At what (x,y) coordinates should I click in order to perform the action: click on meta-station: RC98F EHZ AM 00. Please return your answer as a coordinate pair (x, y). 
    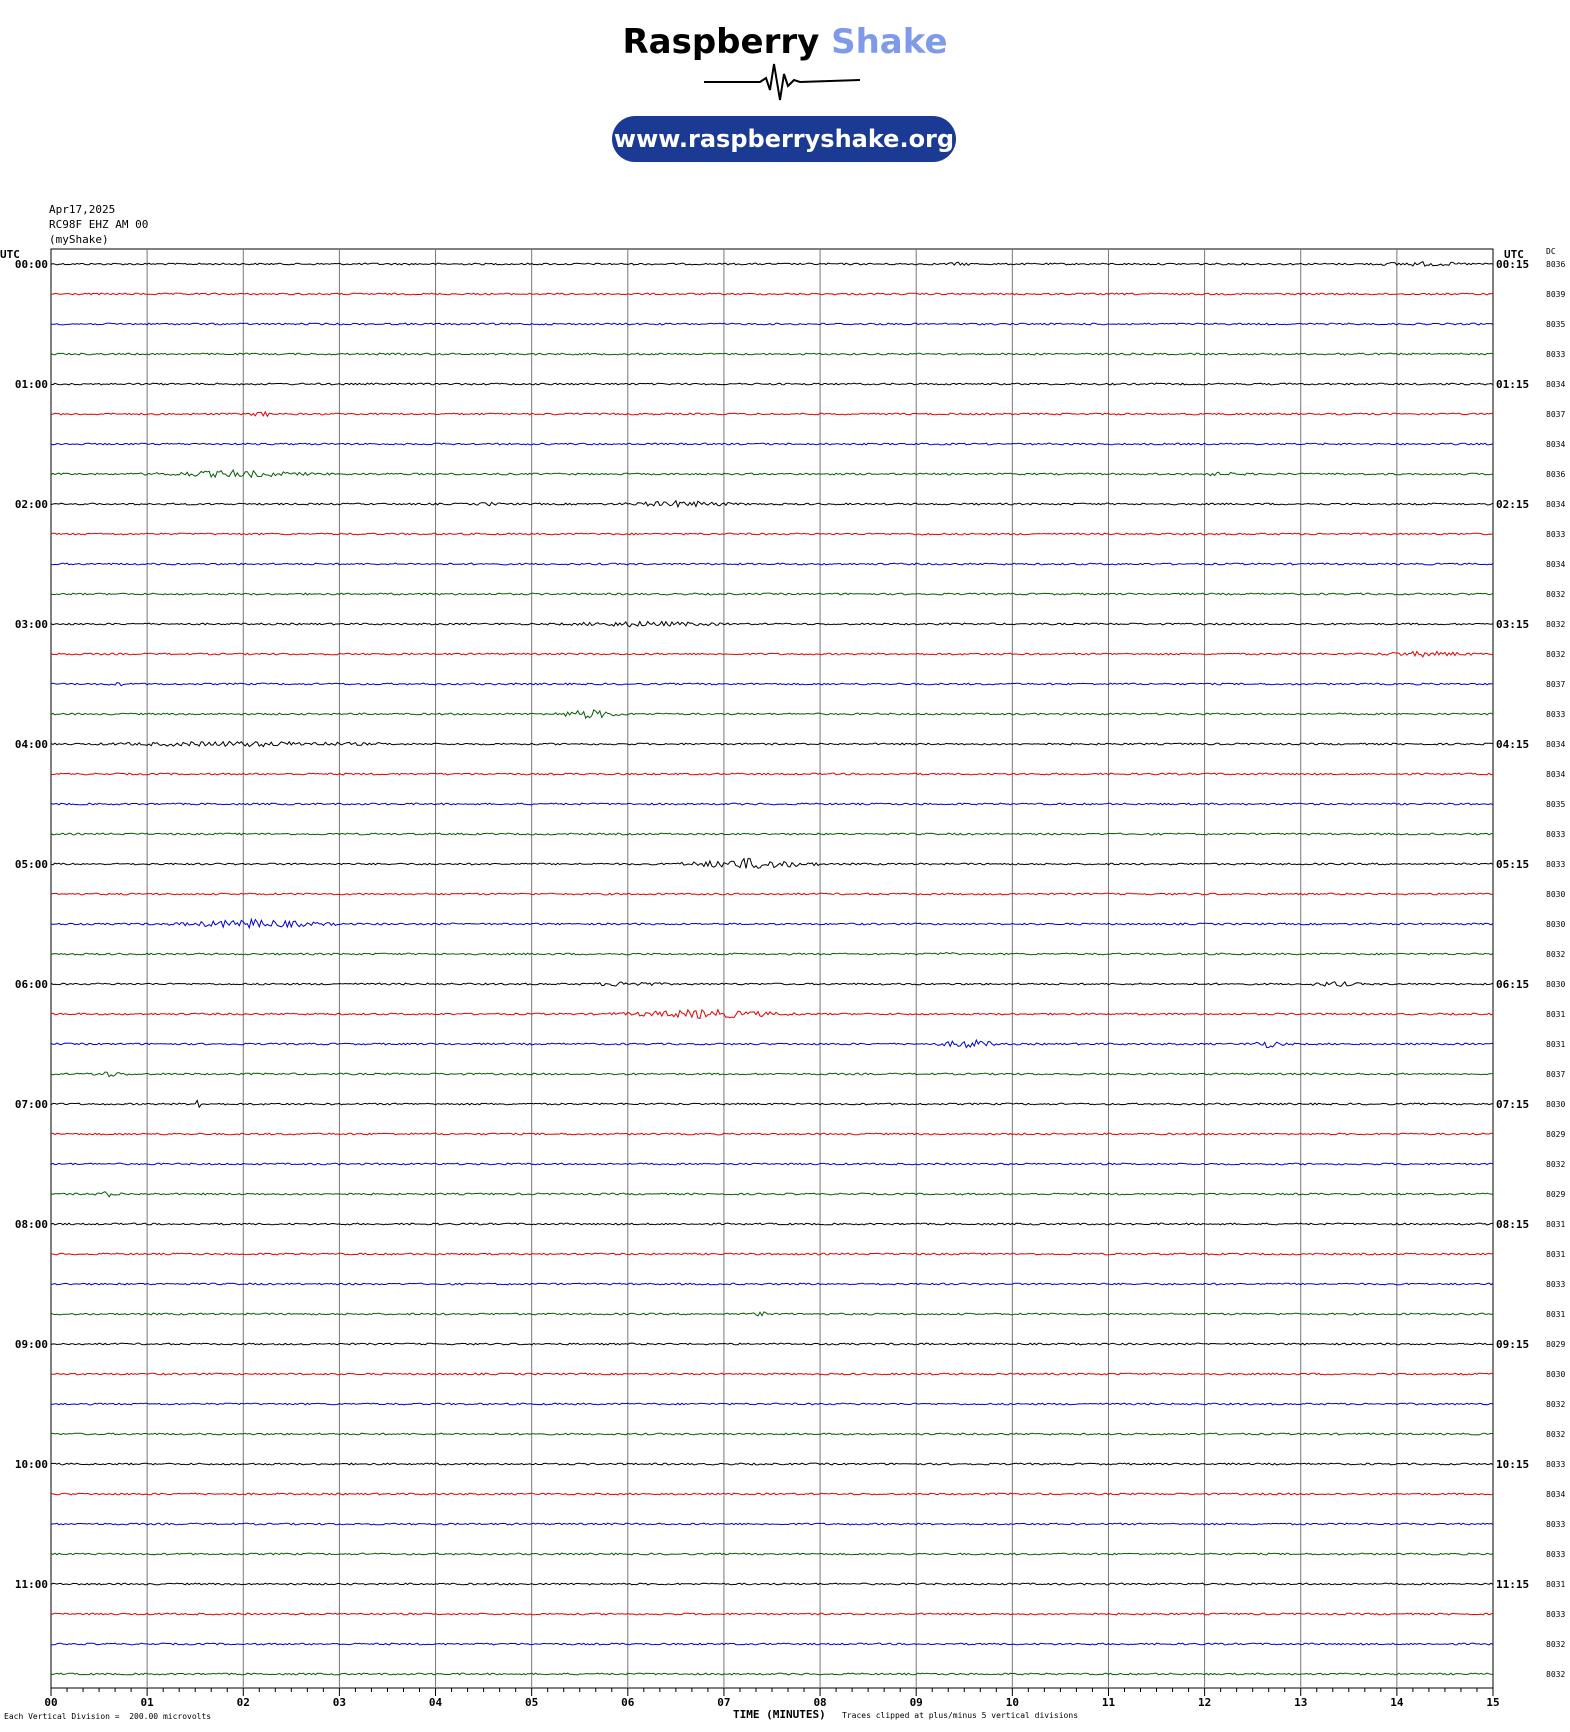
    Looking at the image, I should click on (99, 224).